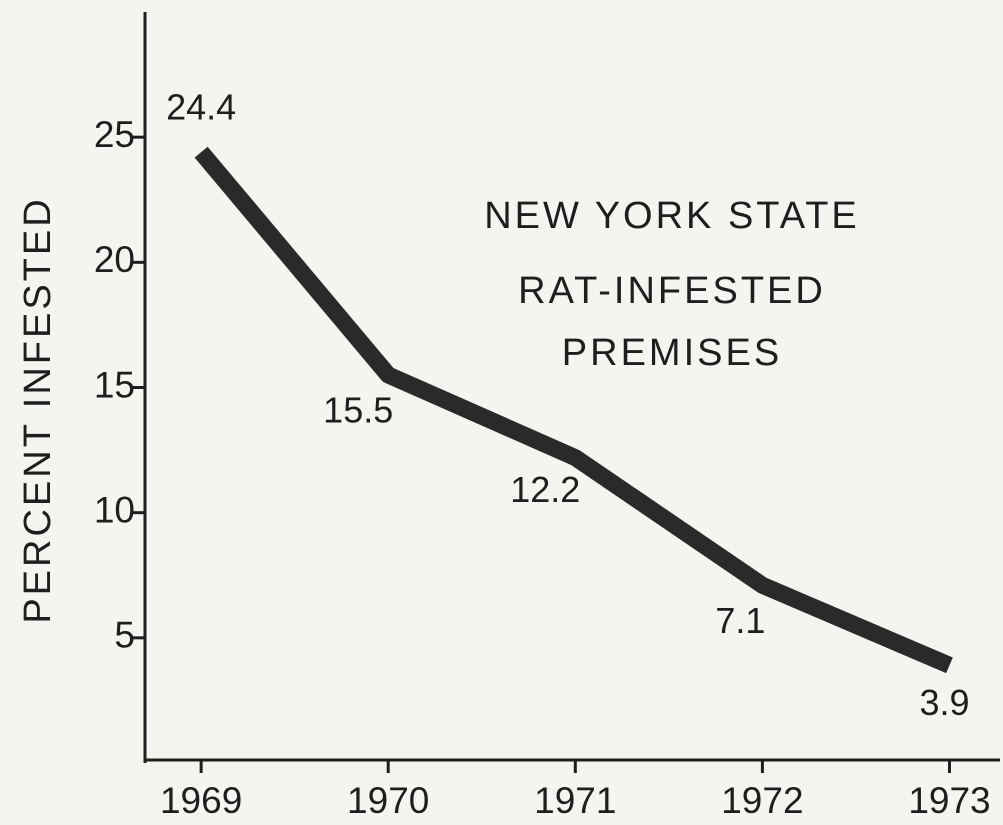 The width and height of the screenshot is (1003, 825). What do you see at coordinates (388, 800) in the screenshot?
I see `x-tick-label: 1970` at bounding box center [388, 800].